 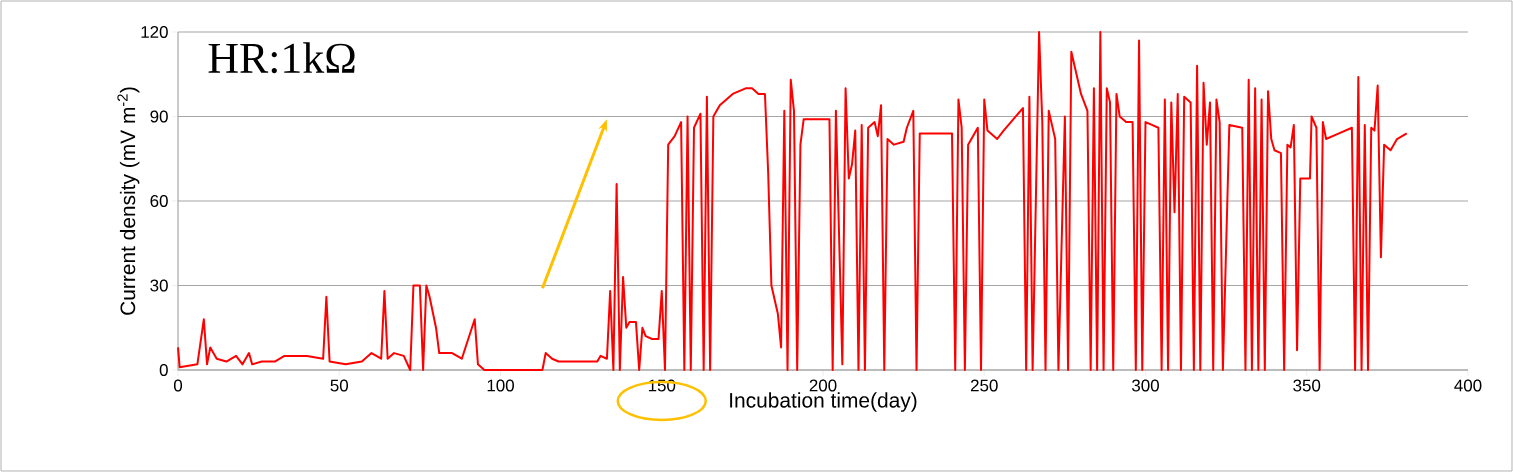 What do you see at coordinates (1468, 385) in the screenshot?
I see `x-tick-label: 400` at bounding box center [1468, 385].